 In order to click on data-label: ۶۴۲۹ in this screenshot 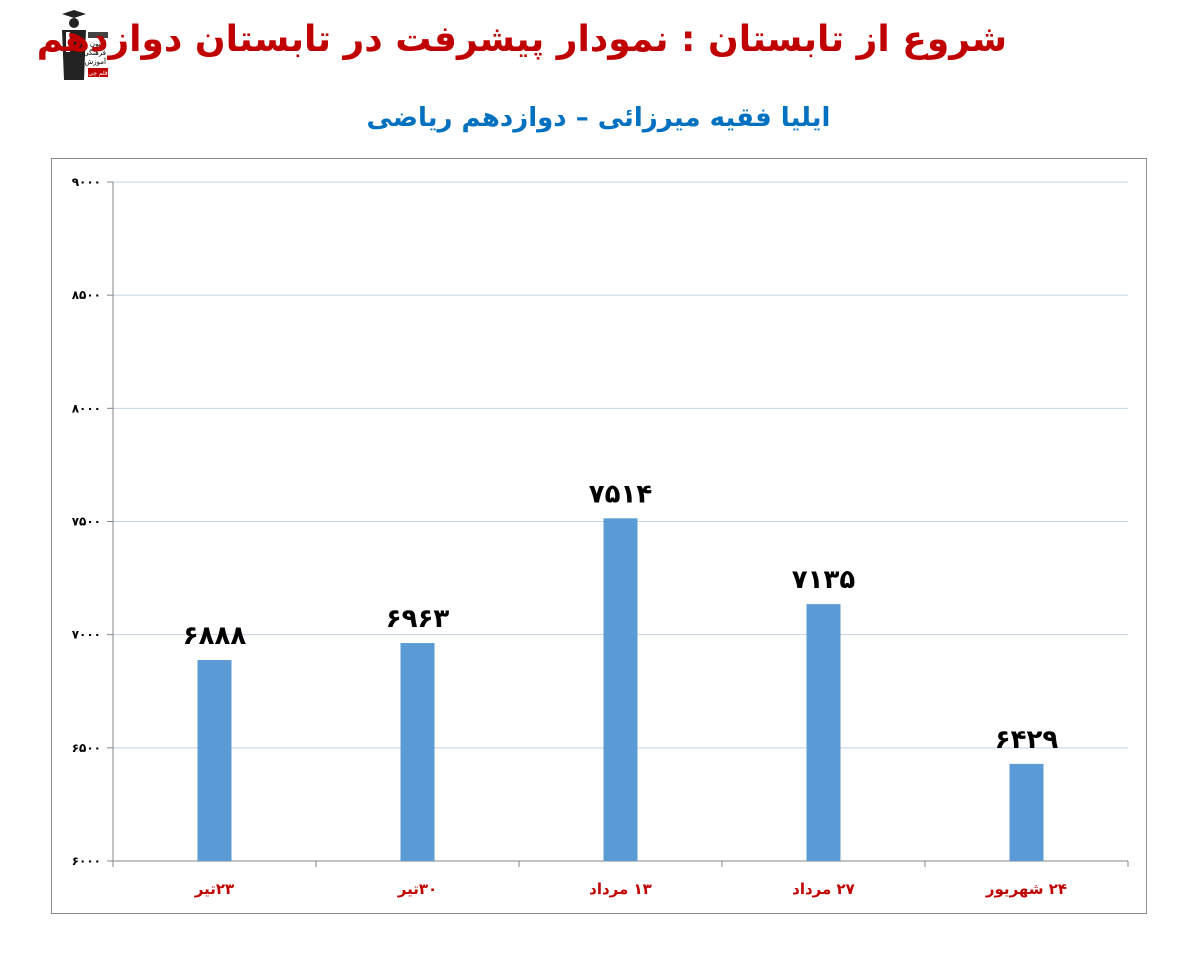, I will do `click(1027, 740)`.